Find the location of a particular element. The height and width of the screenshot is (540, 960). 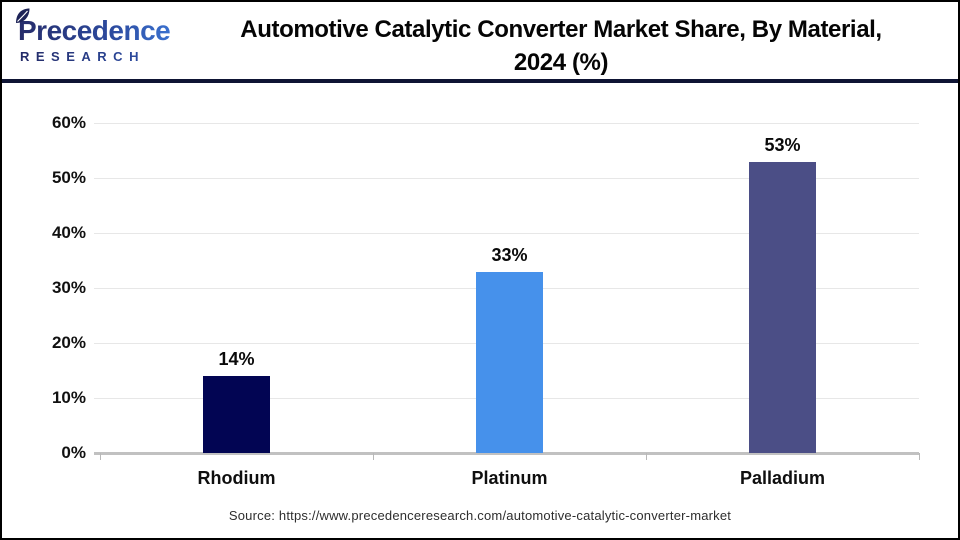

x-axis-category-label: Platinum is located at coordinates (509, 478).